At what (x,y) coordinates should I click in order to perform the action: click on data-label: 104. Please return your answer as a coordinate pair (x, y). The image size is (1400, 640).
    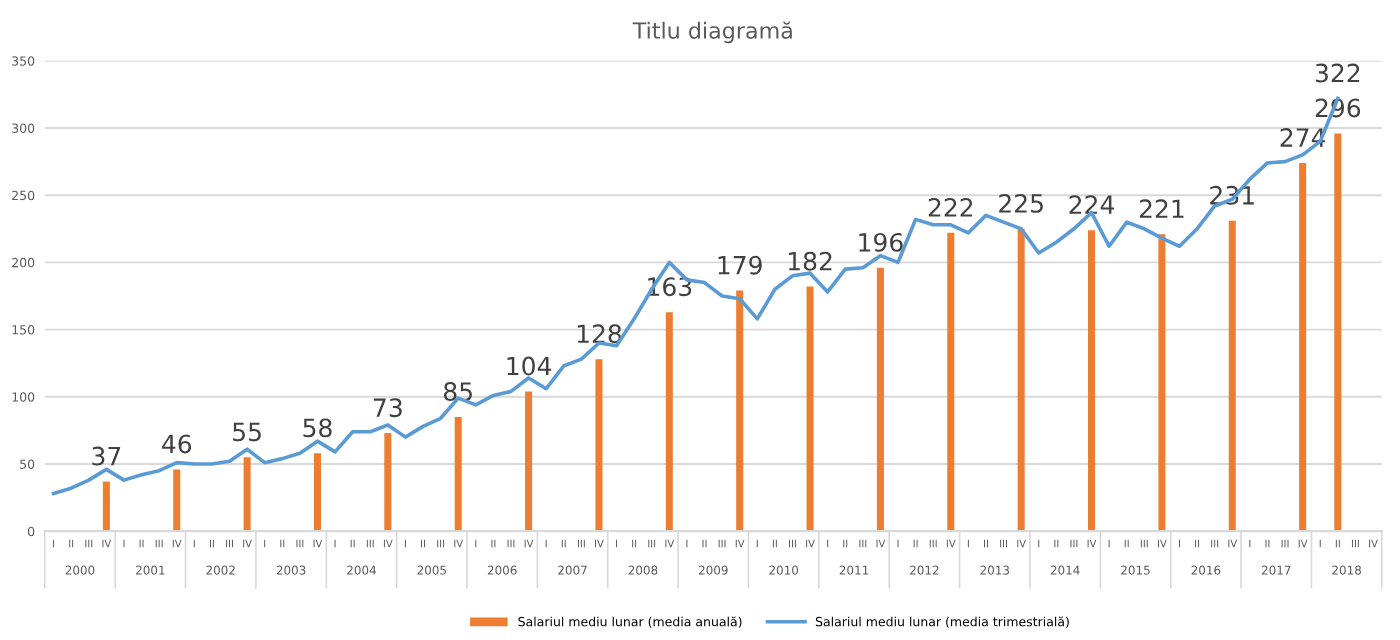
    Looking at the image, I should click on (529, 366).